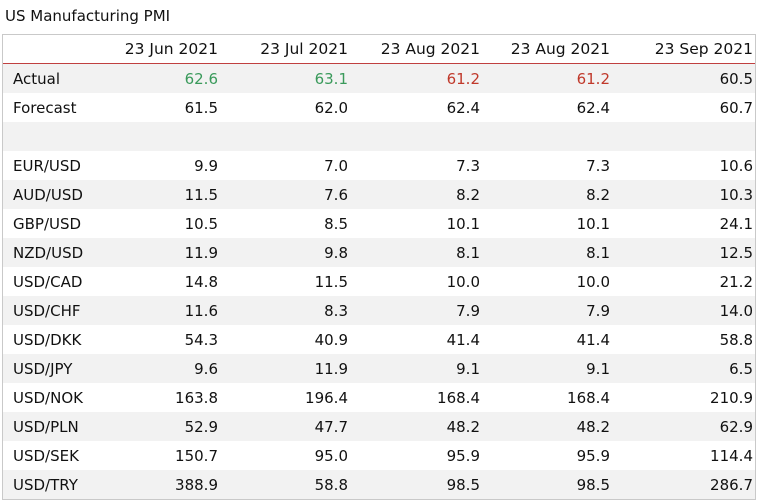 Image resolution: width=758 pixels, height=503 pixels. I want to click on table-cell: 286.7, so click(731, 484).